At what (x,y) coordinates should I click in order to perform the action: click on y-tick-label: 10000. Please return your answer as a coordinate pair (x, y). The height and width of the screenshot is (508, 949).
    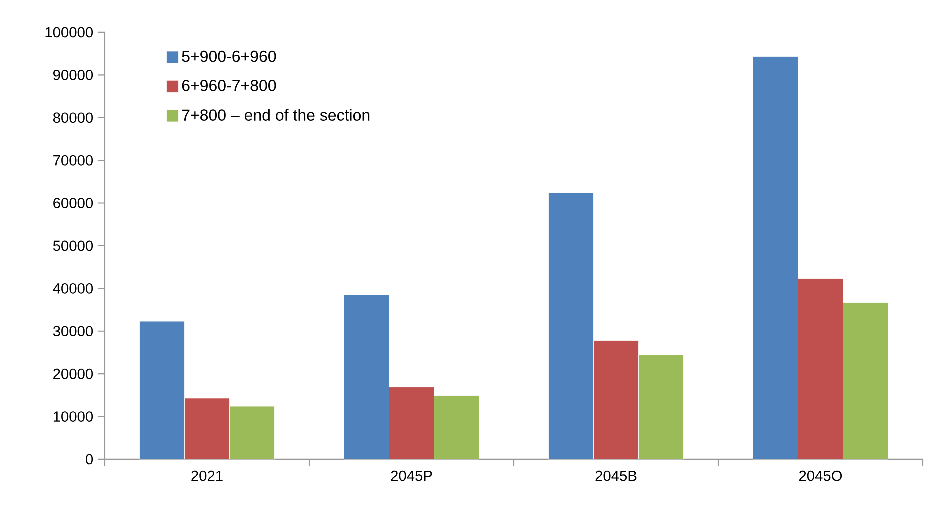
    Looking at the image, I should click on (74, 417).